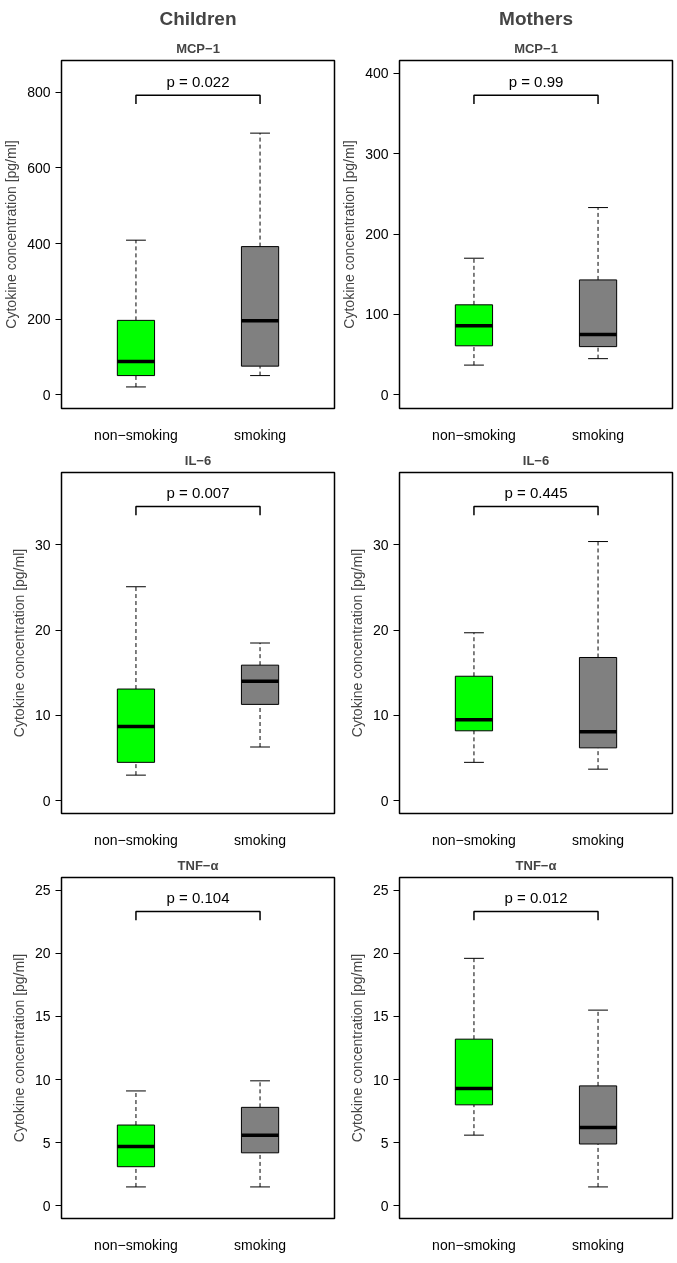 This screenshot has width=677, height=1263. Describe the element at coordinates (198, 18) in the screenshot. I see `chart-title: Children` at that location.